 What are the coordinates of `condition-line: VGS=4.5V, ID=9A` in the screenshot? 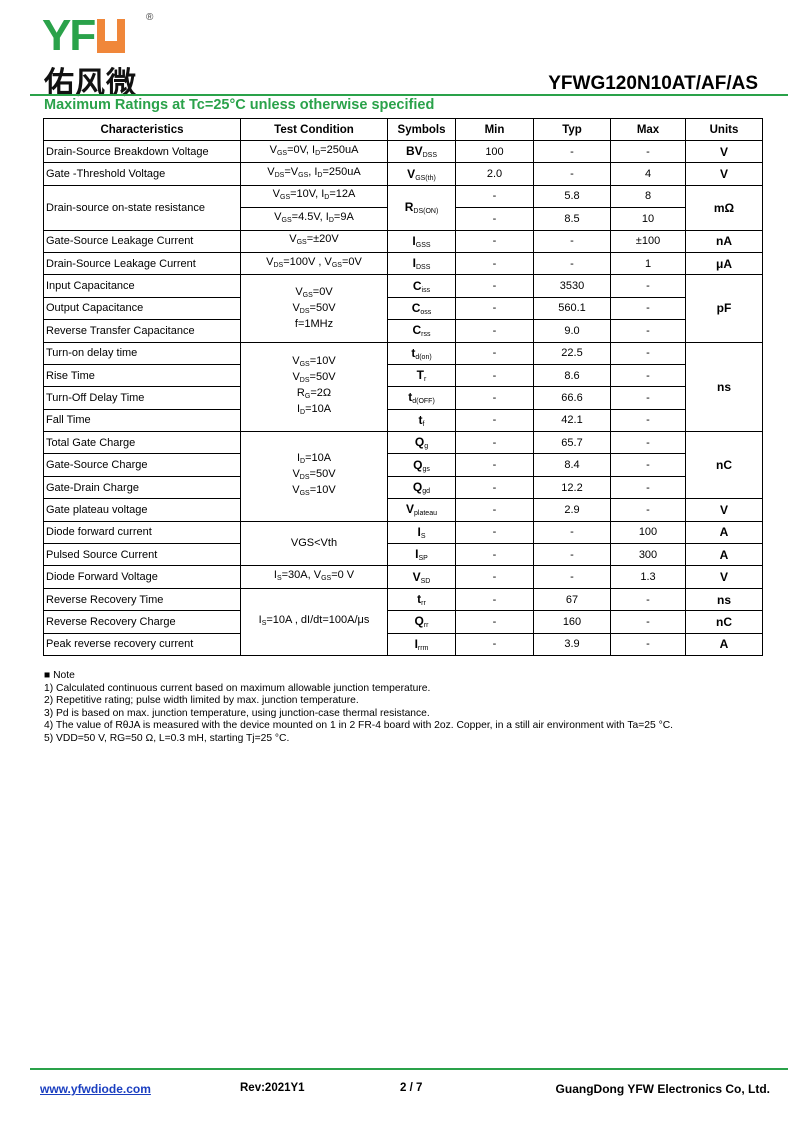 It's located at (314, 219).